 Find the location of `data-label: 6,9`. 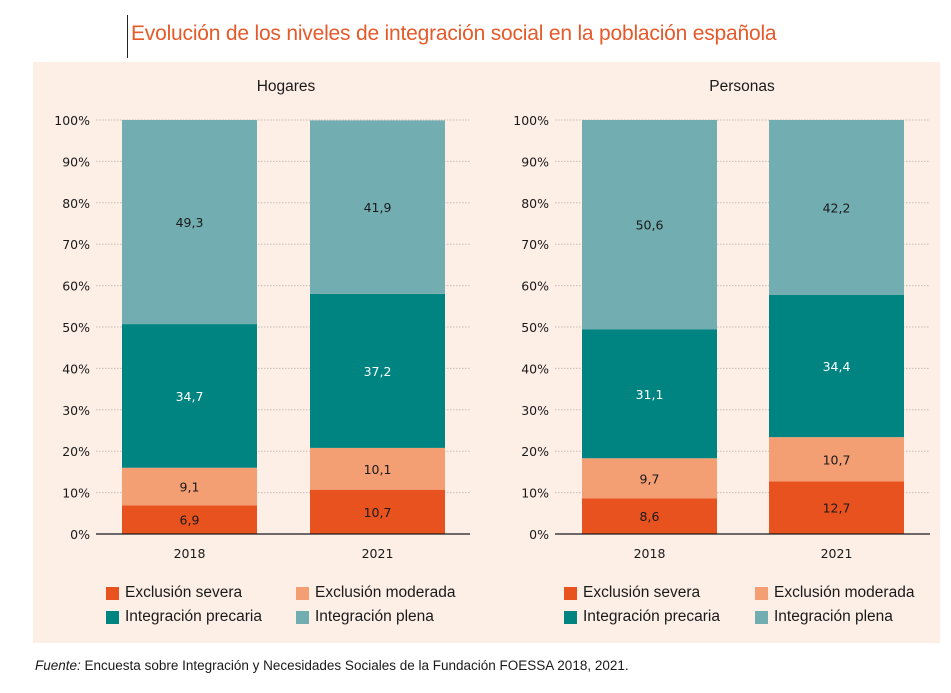

data-label: 6,9 is located at coordinates (190, 520).